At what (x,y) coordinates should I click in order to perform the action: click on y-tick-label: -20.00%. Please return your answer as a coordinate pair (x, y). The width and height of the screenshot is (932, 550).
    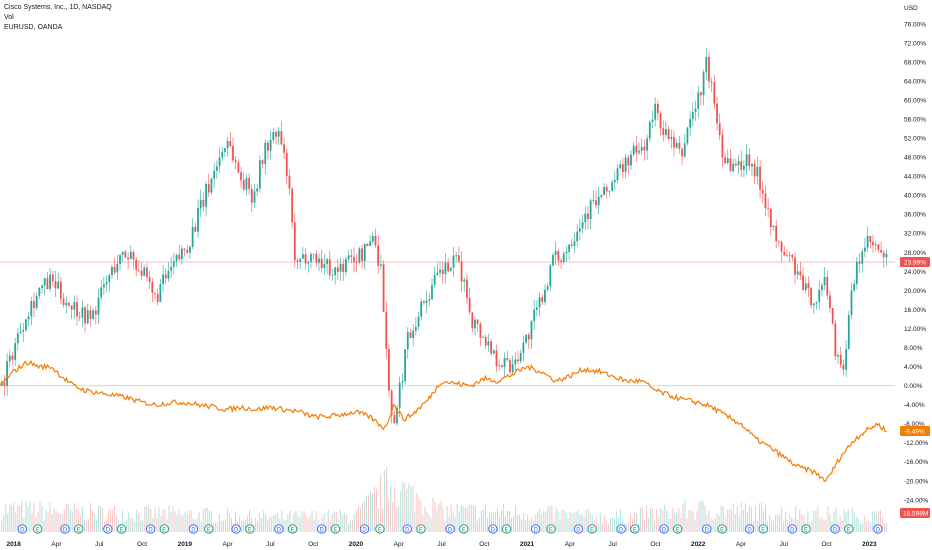
    Looking at the image, I should click on (916, 481).